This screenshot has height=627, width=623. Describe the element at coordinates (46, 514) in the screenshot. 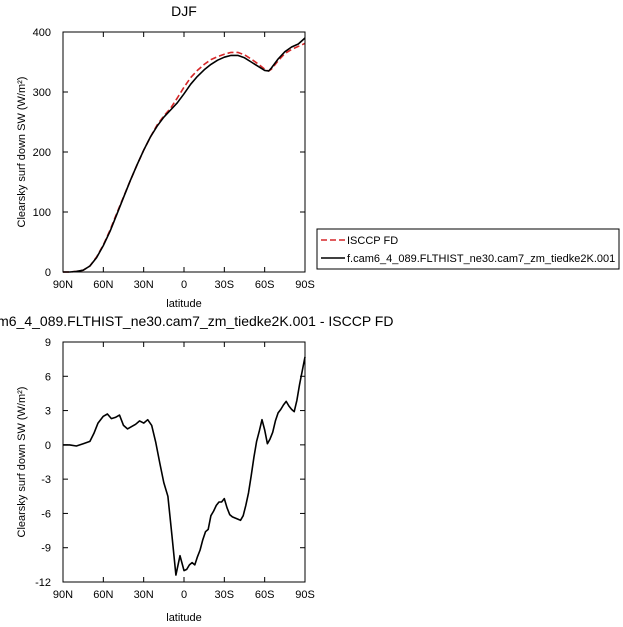

I see `bottom-y-tick-label: -6` at that location.